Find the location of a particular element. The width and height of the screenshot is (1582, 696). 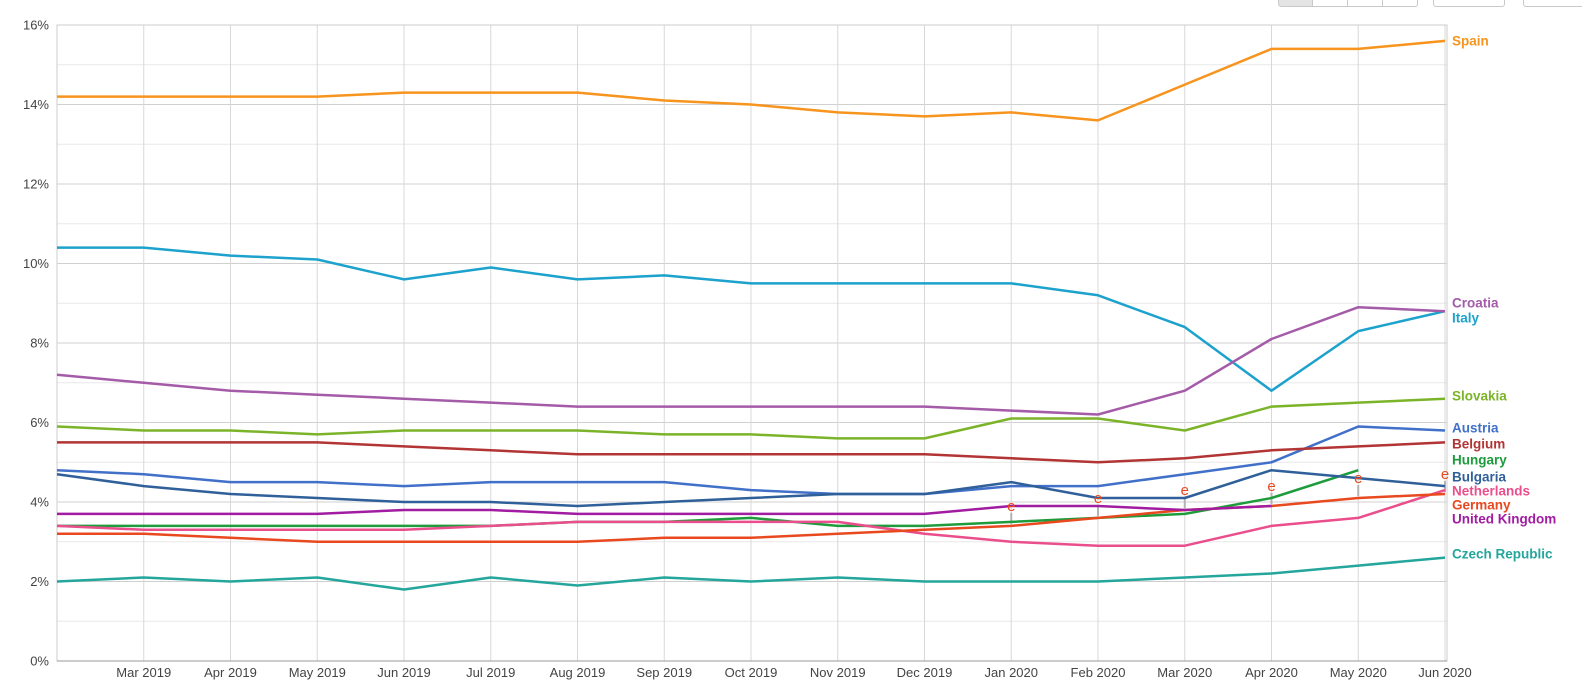

y-axis-tick-label: 16% is located at coordinates (36, 25).